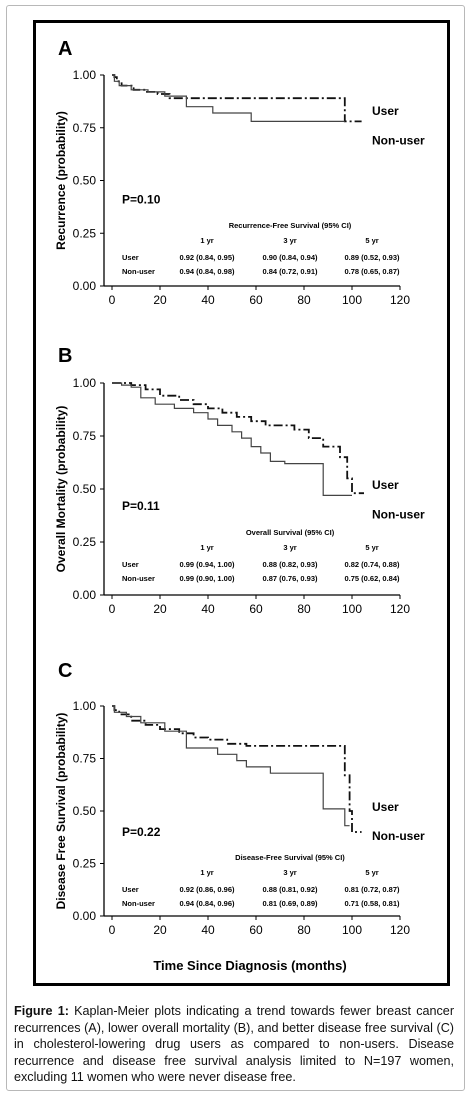 The height and width of the screenshot is (1095, 470). I want to click on table-cell: 0.99 (0.94, 1.00), so click(207, 564).